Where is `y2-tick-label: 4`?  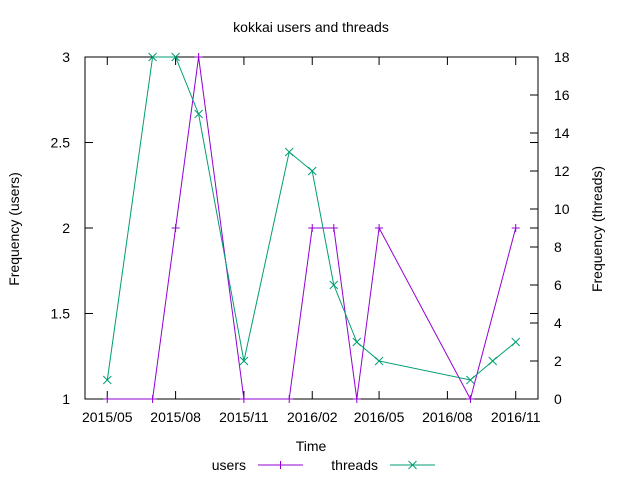
y2-tick-label: 4 is located at coordinates (558, 323).